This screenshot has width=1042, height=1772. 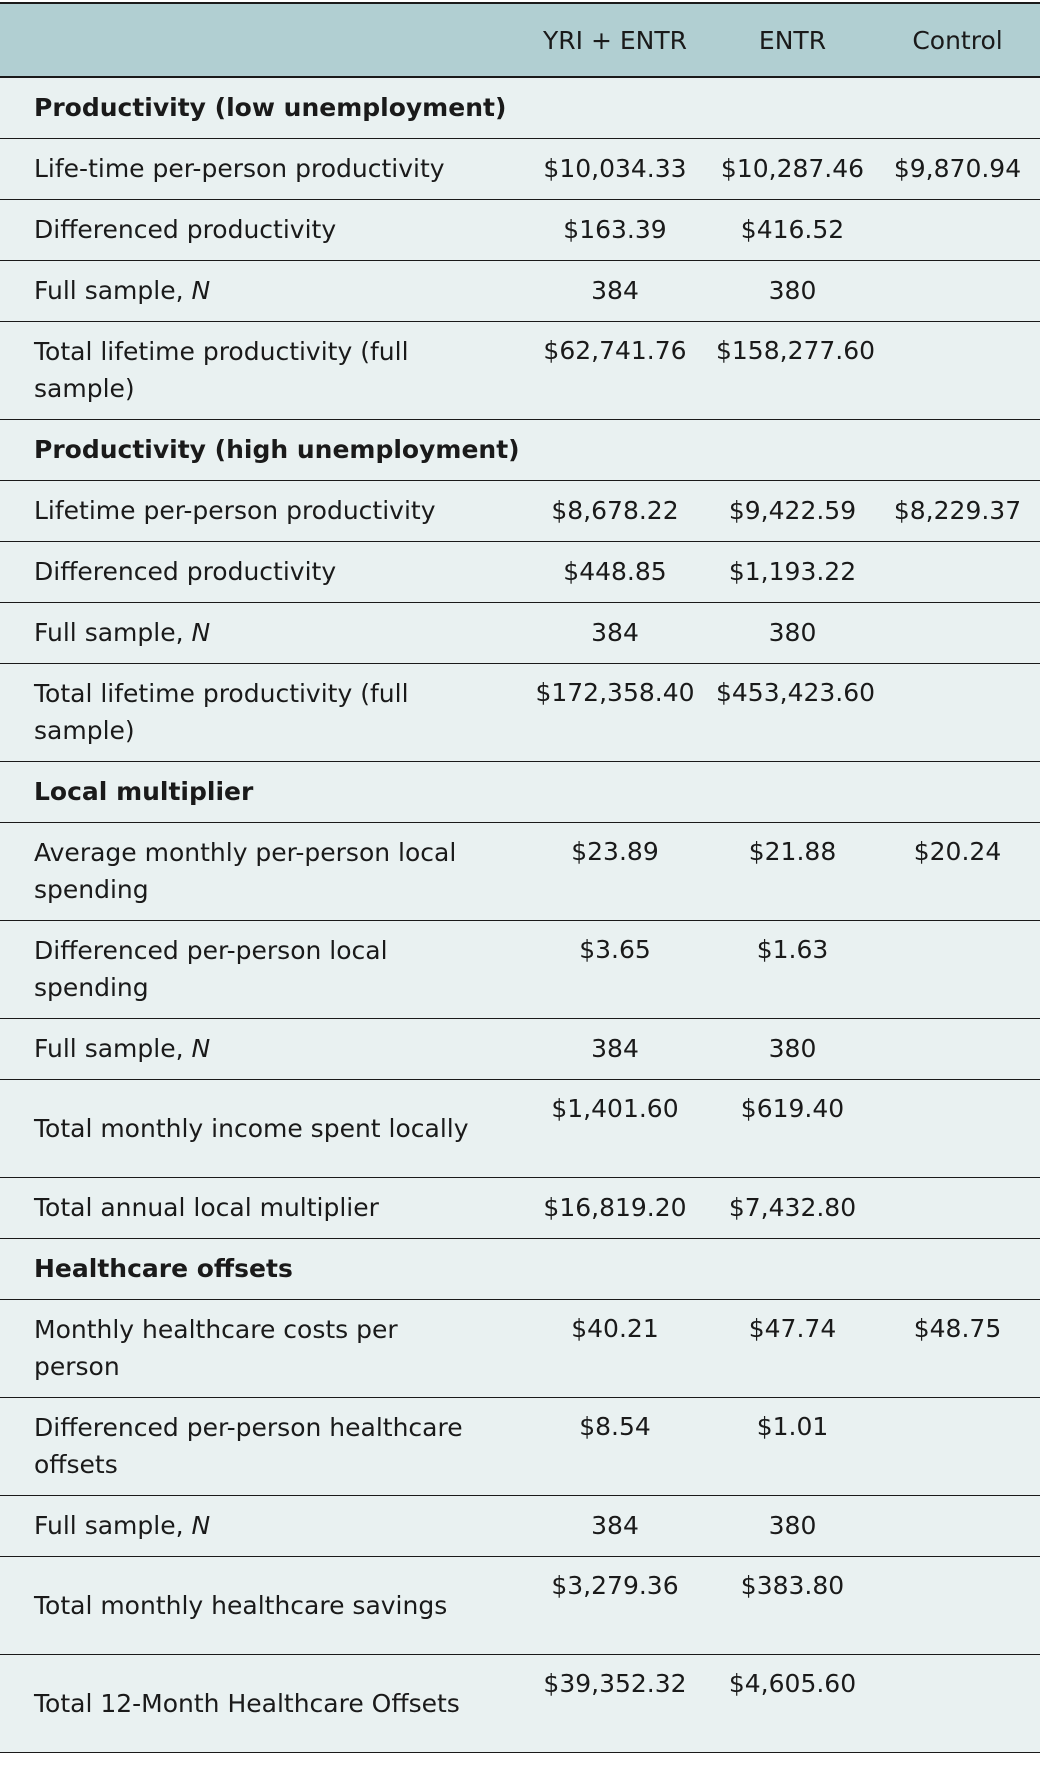 What do you see at coordinates (792, 949) in the screenshot?
I see `cell-entr: $1.63` at bounding box center [792, 949].